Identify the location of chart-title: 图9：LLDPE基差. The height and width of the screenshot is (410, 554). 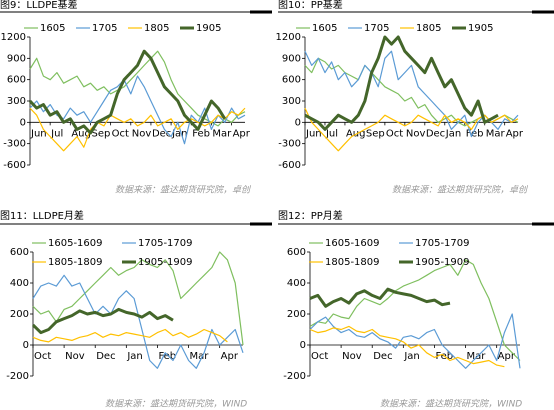
(39, 5).